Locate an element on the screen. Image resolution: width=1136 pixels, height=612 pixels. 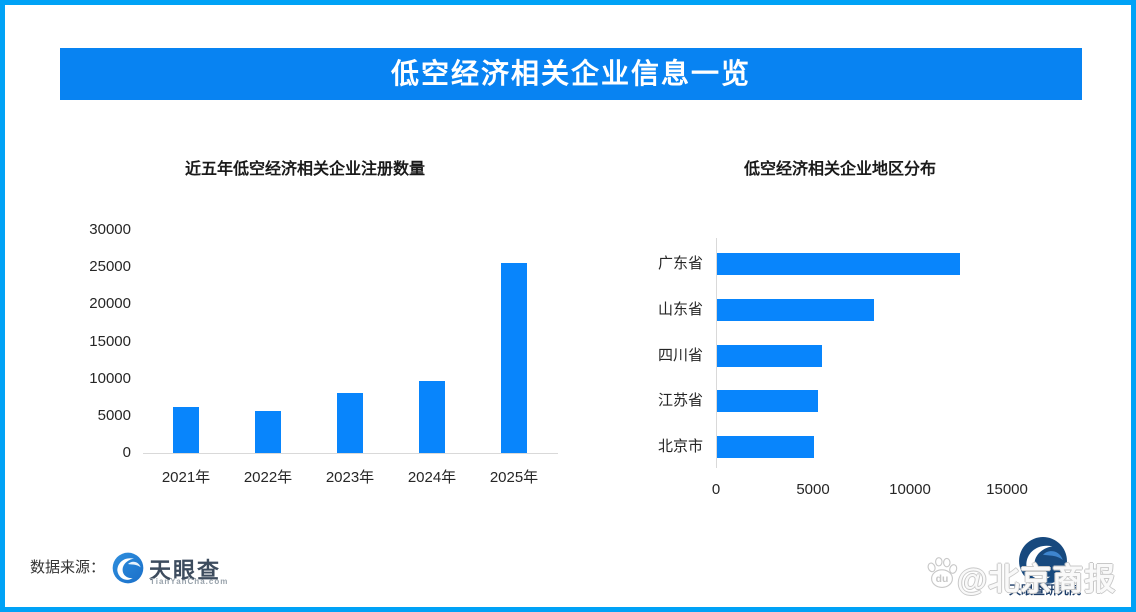
bar-北京市 is located at coordinates (765, 447).